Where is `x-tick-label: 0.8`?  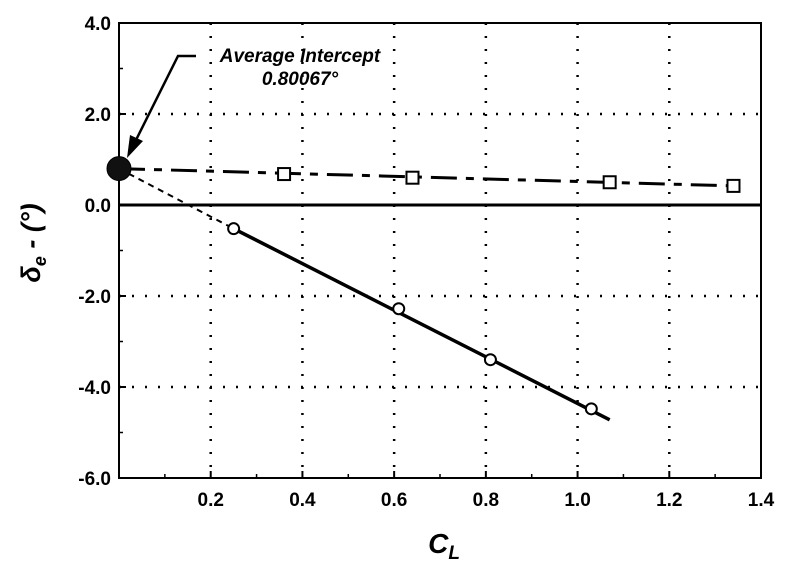 x-tick-label: 0.8 is located at coordinates (486, 500).